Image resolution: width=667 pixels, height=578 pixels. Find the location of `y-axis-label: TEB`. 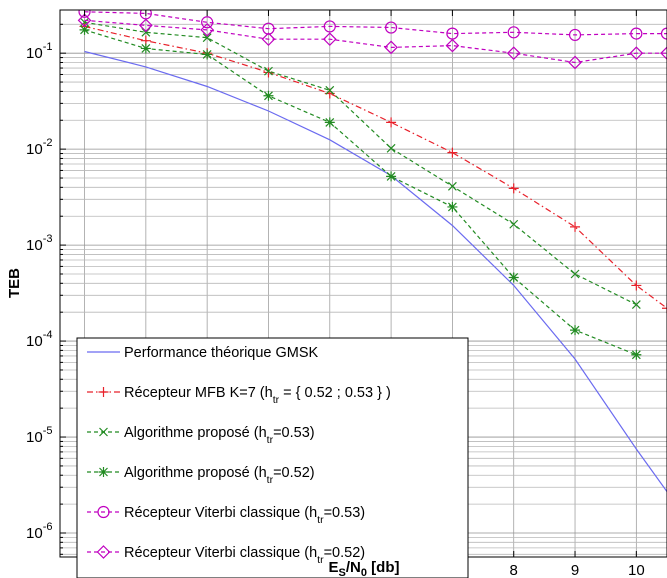

y-axis-label: TEB is located at coordinates (14, 283).